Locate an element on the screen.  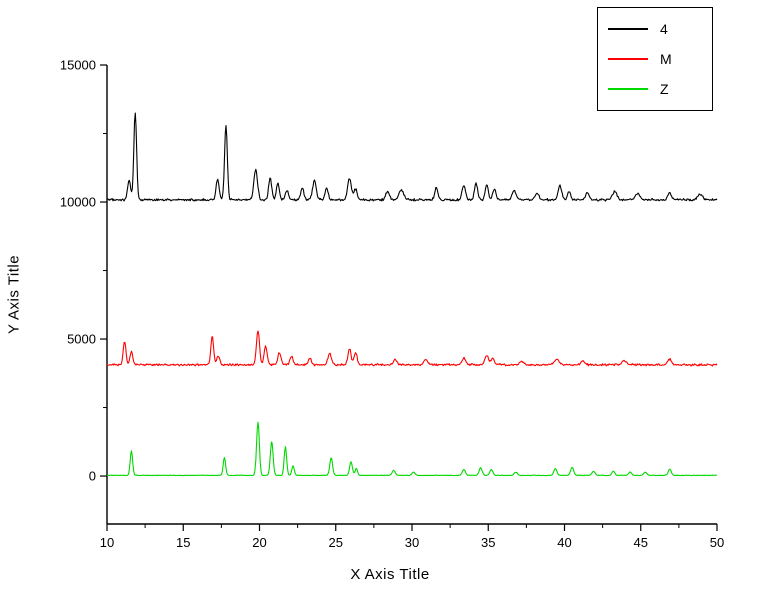
x-tick-label: 10 is located at coordinates (107, 542).